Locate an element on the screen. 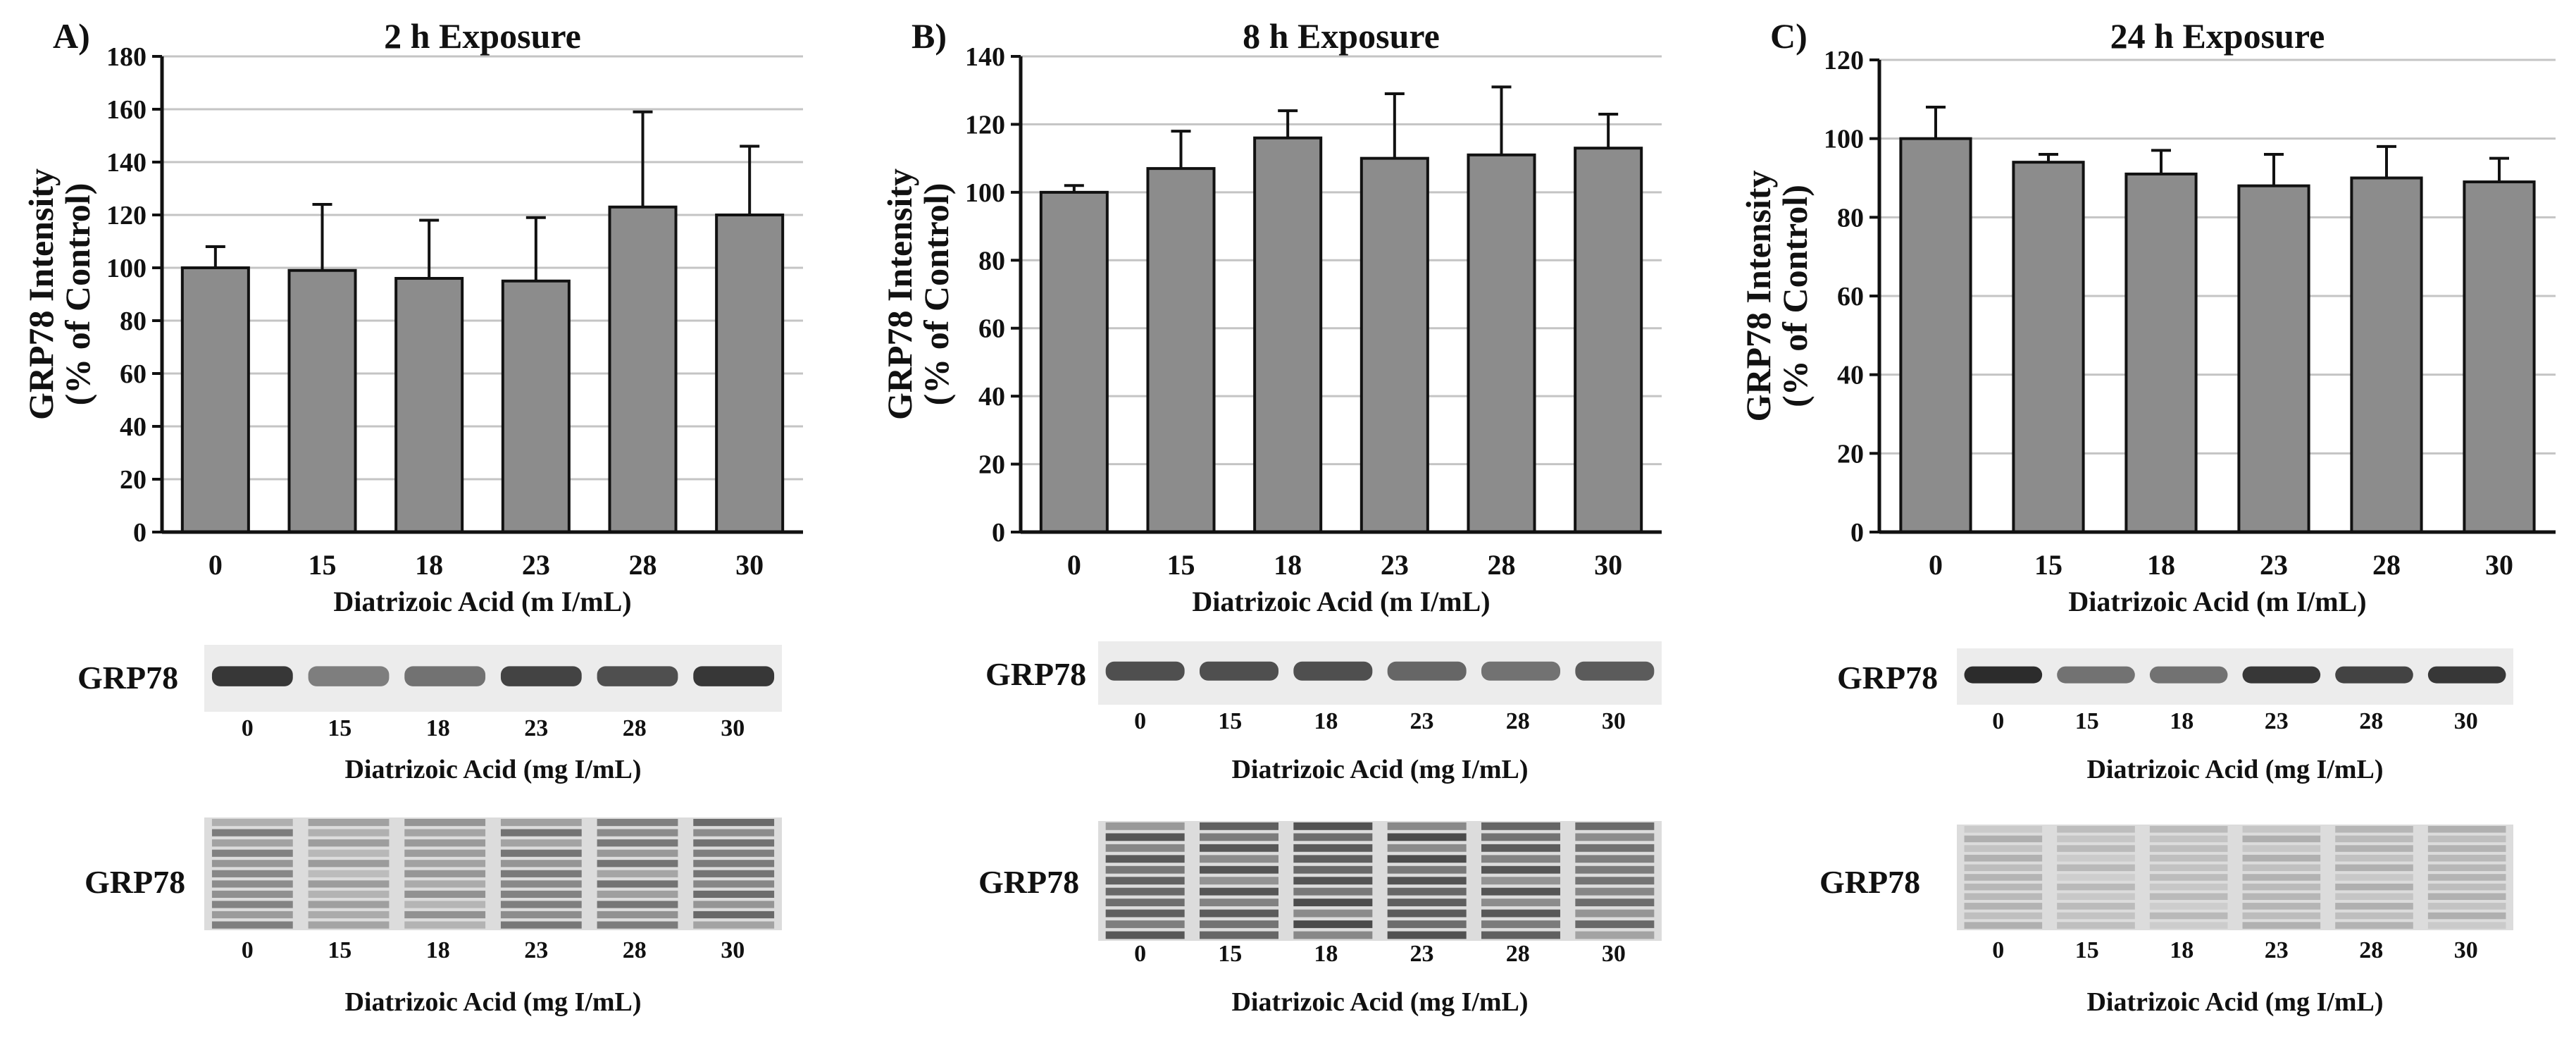  x-tick-label: 15 is located at coordinates (2048, 565).